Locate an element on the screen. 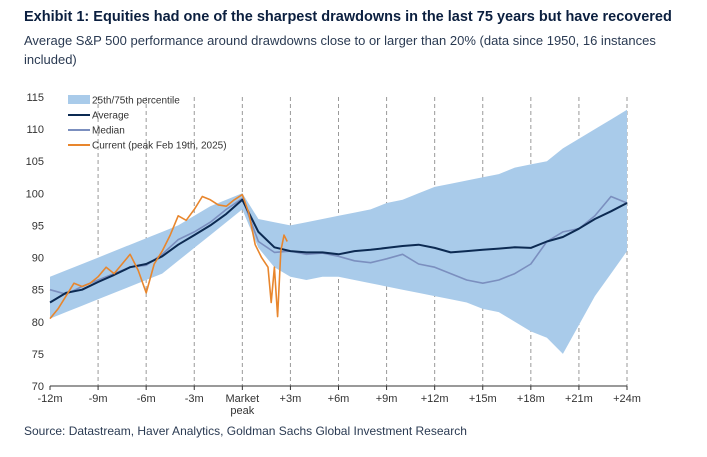 The height and width of the screenshot is (457, 707). x-tick-label-11: +21m is located at coordinates (579, 399).